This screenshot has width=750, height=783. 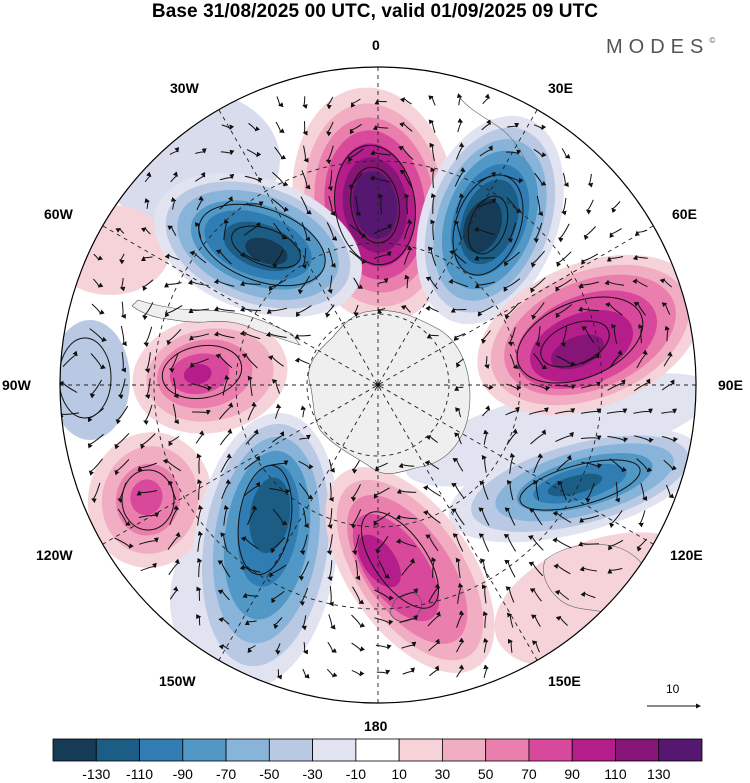 I want to click on colorbar-tick-label: -130, so click(x=96, y=774).